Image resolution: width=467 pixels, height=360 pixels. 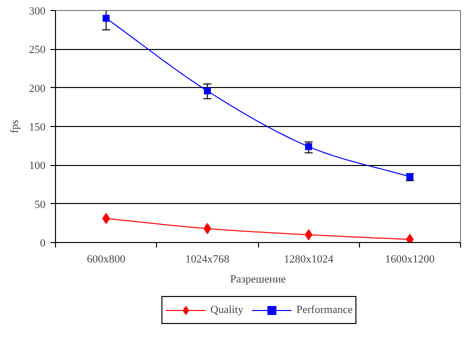 What do you see at coordinates (37, 50) in the screenshot?
I see `y-tick-label: 250` at bounding box center [37, 50].